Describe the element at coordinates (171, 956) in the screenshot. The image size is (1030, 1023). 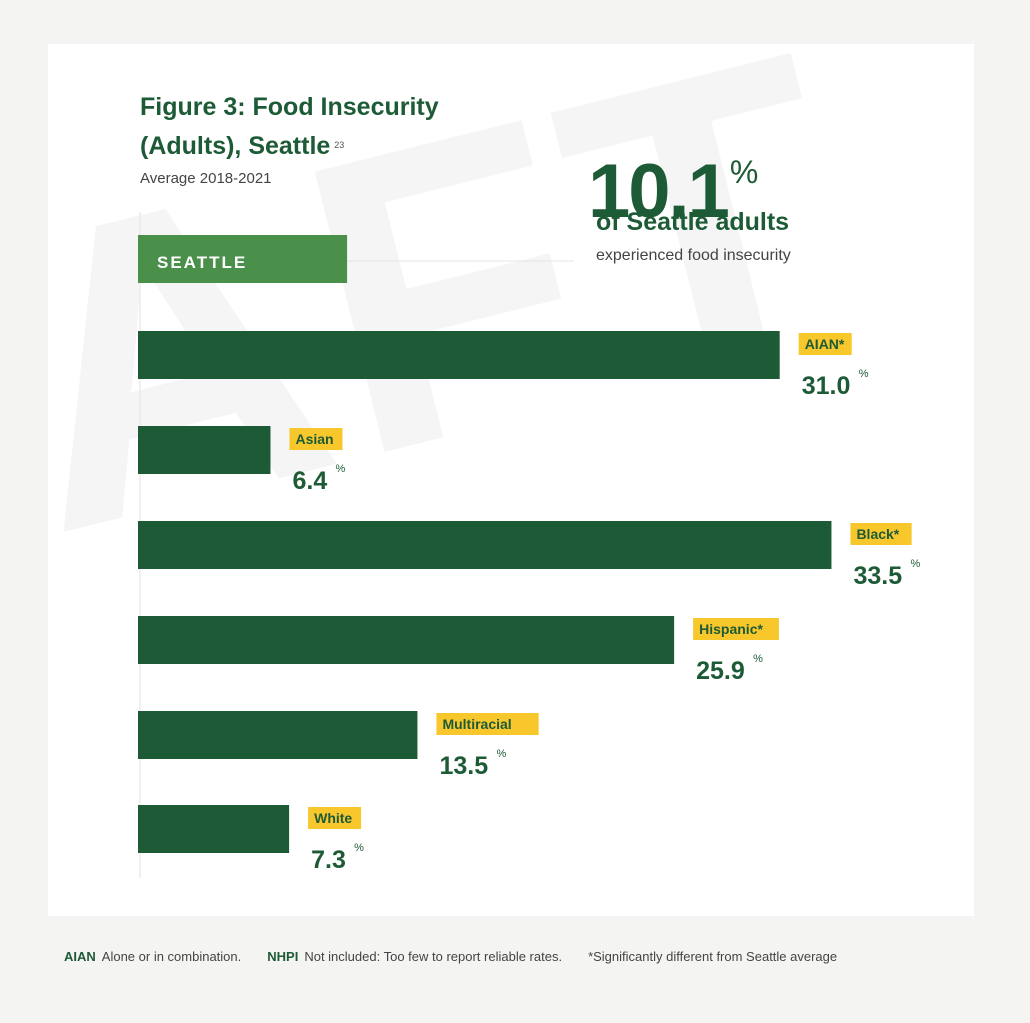
I see `footer-aian-def: Alone or in combination.` at that location.